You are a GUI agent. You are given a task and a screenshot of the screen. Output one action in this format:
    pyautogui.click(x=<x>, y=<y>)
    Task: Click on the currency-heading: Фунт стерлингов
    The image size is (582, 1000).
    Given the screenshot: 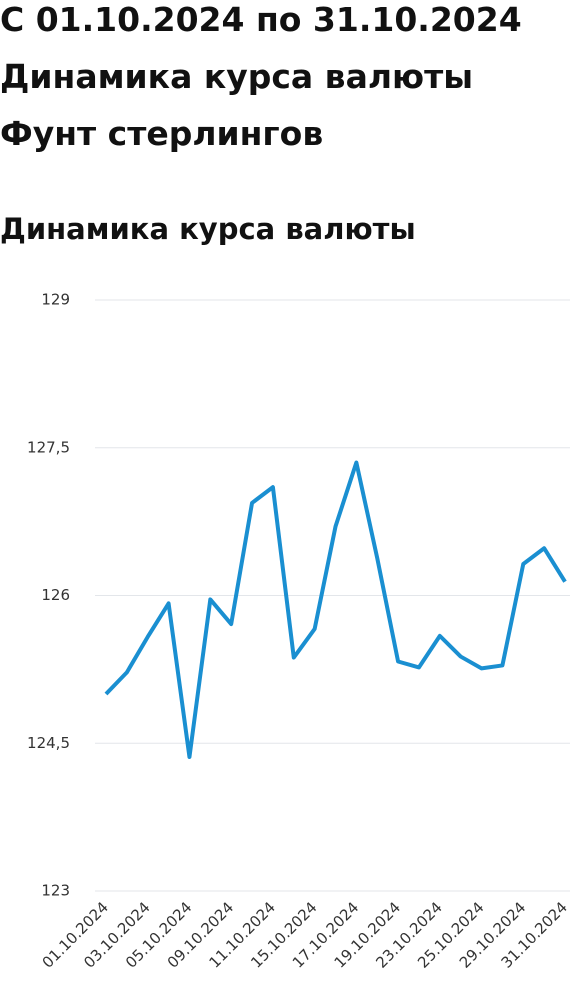 What is the action you would take?
    pyautogui.click(x=162, y=133)
    